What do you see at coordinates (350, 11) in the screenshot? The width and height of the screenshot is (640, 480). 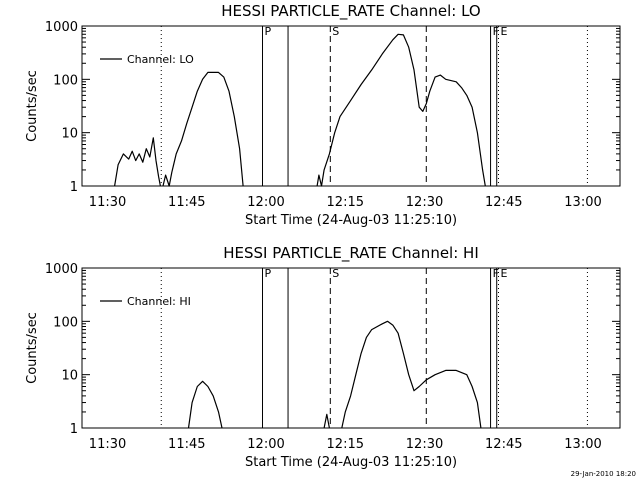 I see `chart-title: HESSI PARTICLE_RATE Channel: LO` at bounding box center [350, 11].